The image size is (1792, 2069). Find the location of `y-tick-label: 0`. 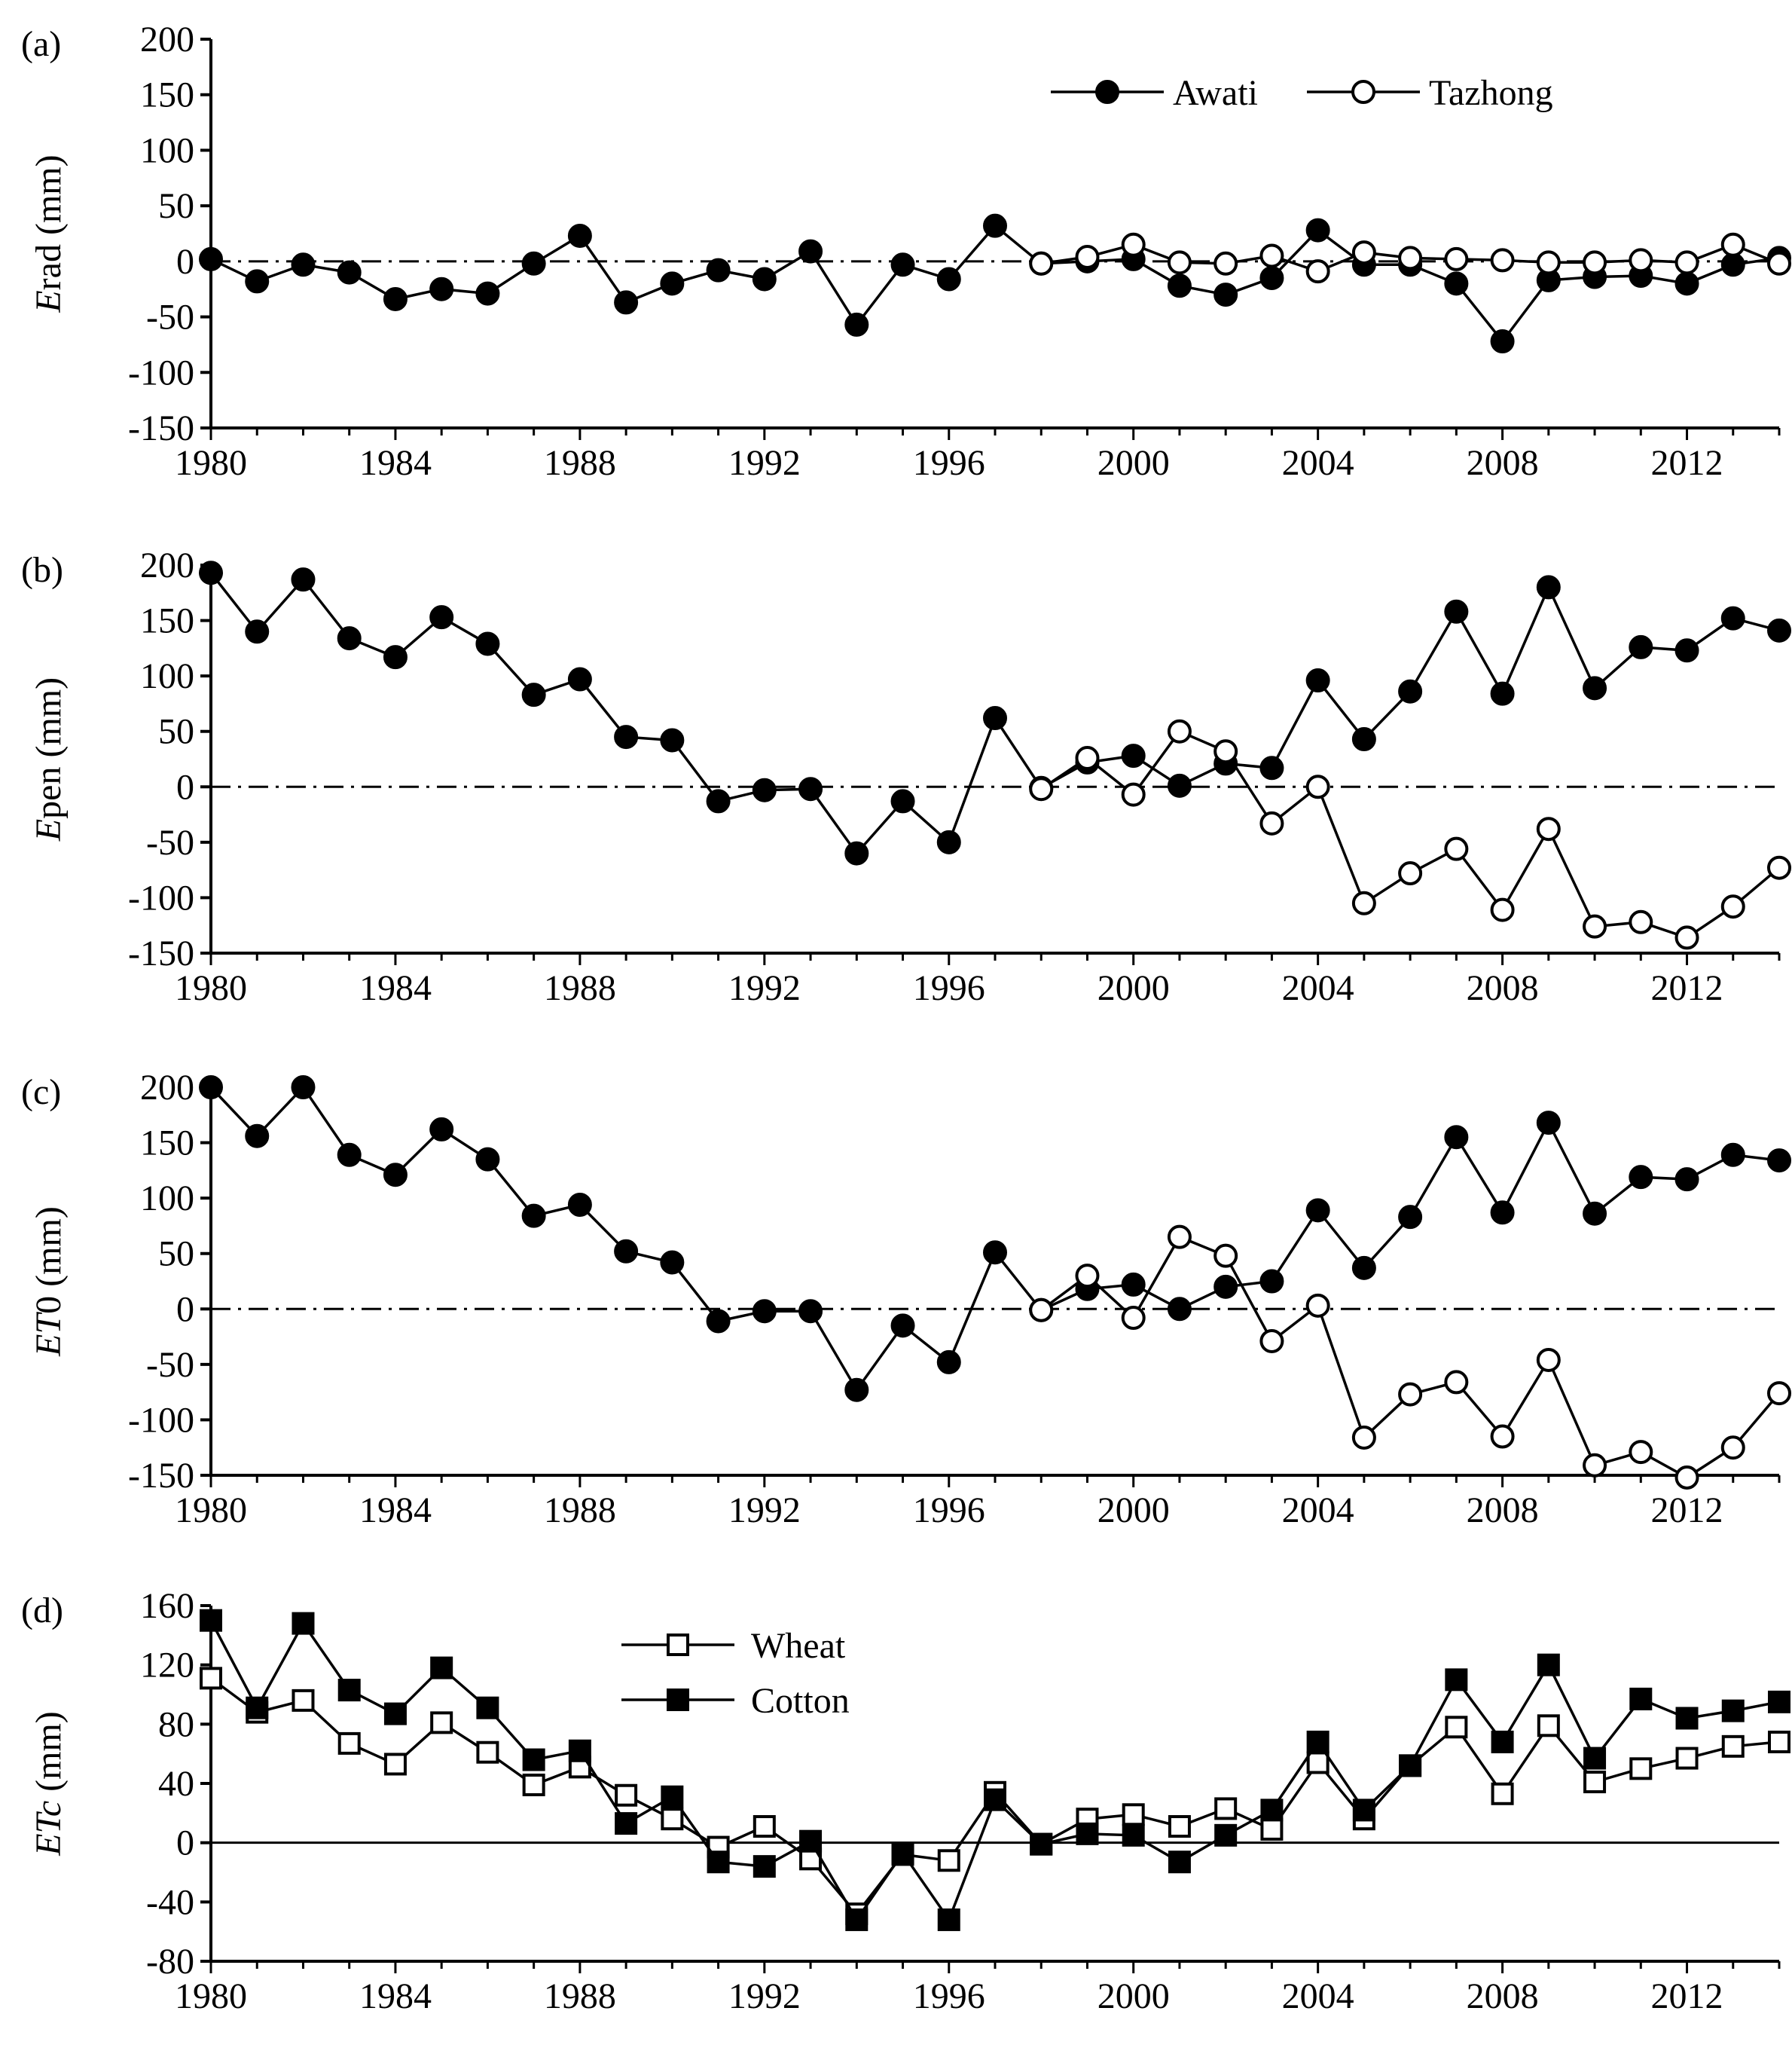

y-tick-label: 0 is located at coordinates (185, 1843).